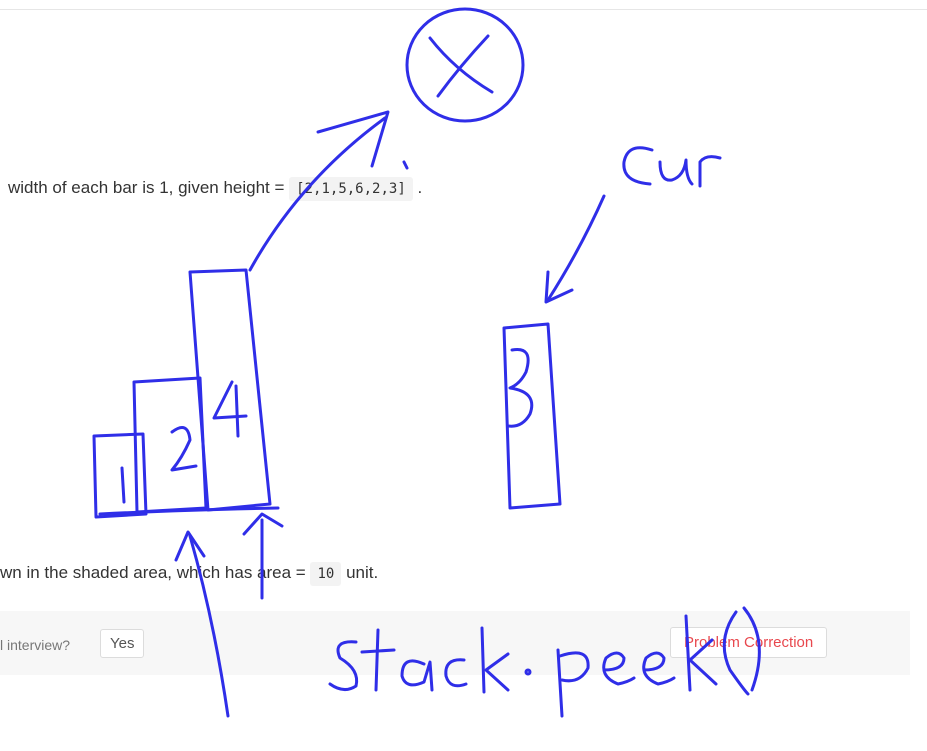 The height and width of the screenshot is (751, 927). What do you see at coordinates (153, 572) in the screenshot?
I see `problem-text-2: wn in the shaded area, which has area =` at bounding box center [153, 572].